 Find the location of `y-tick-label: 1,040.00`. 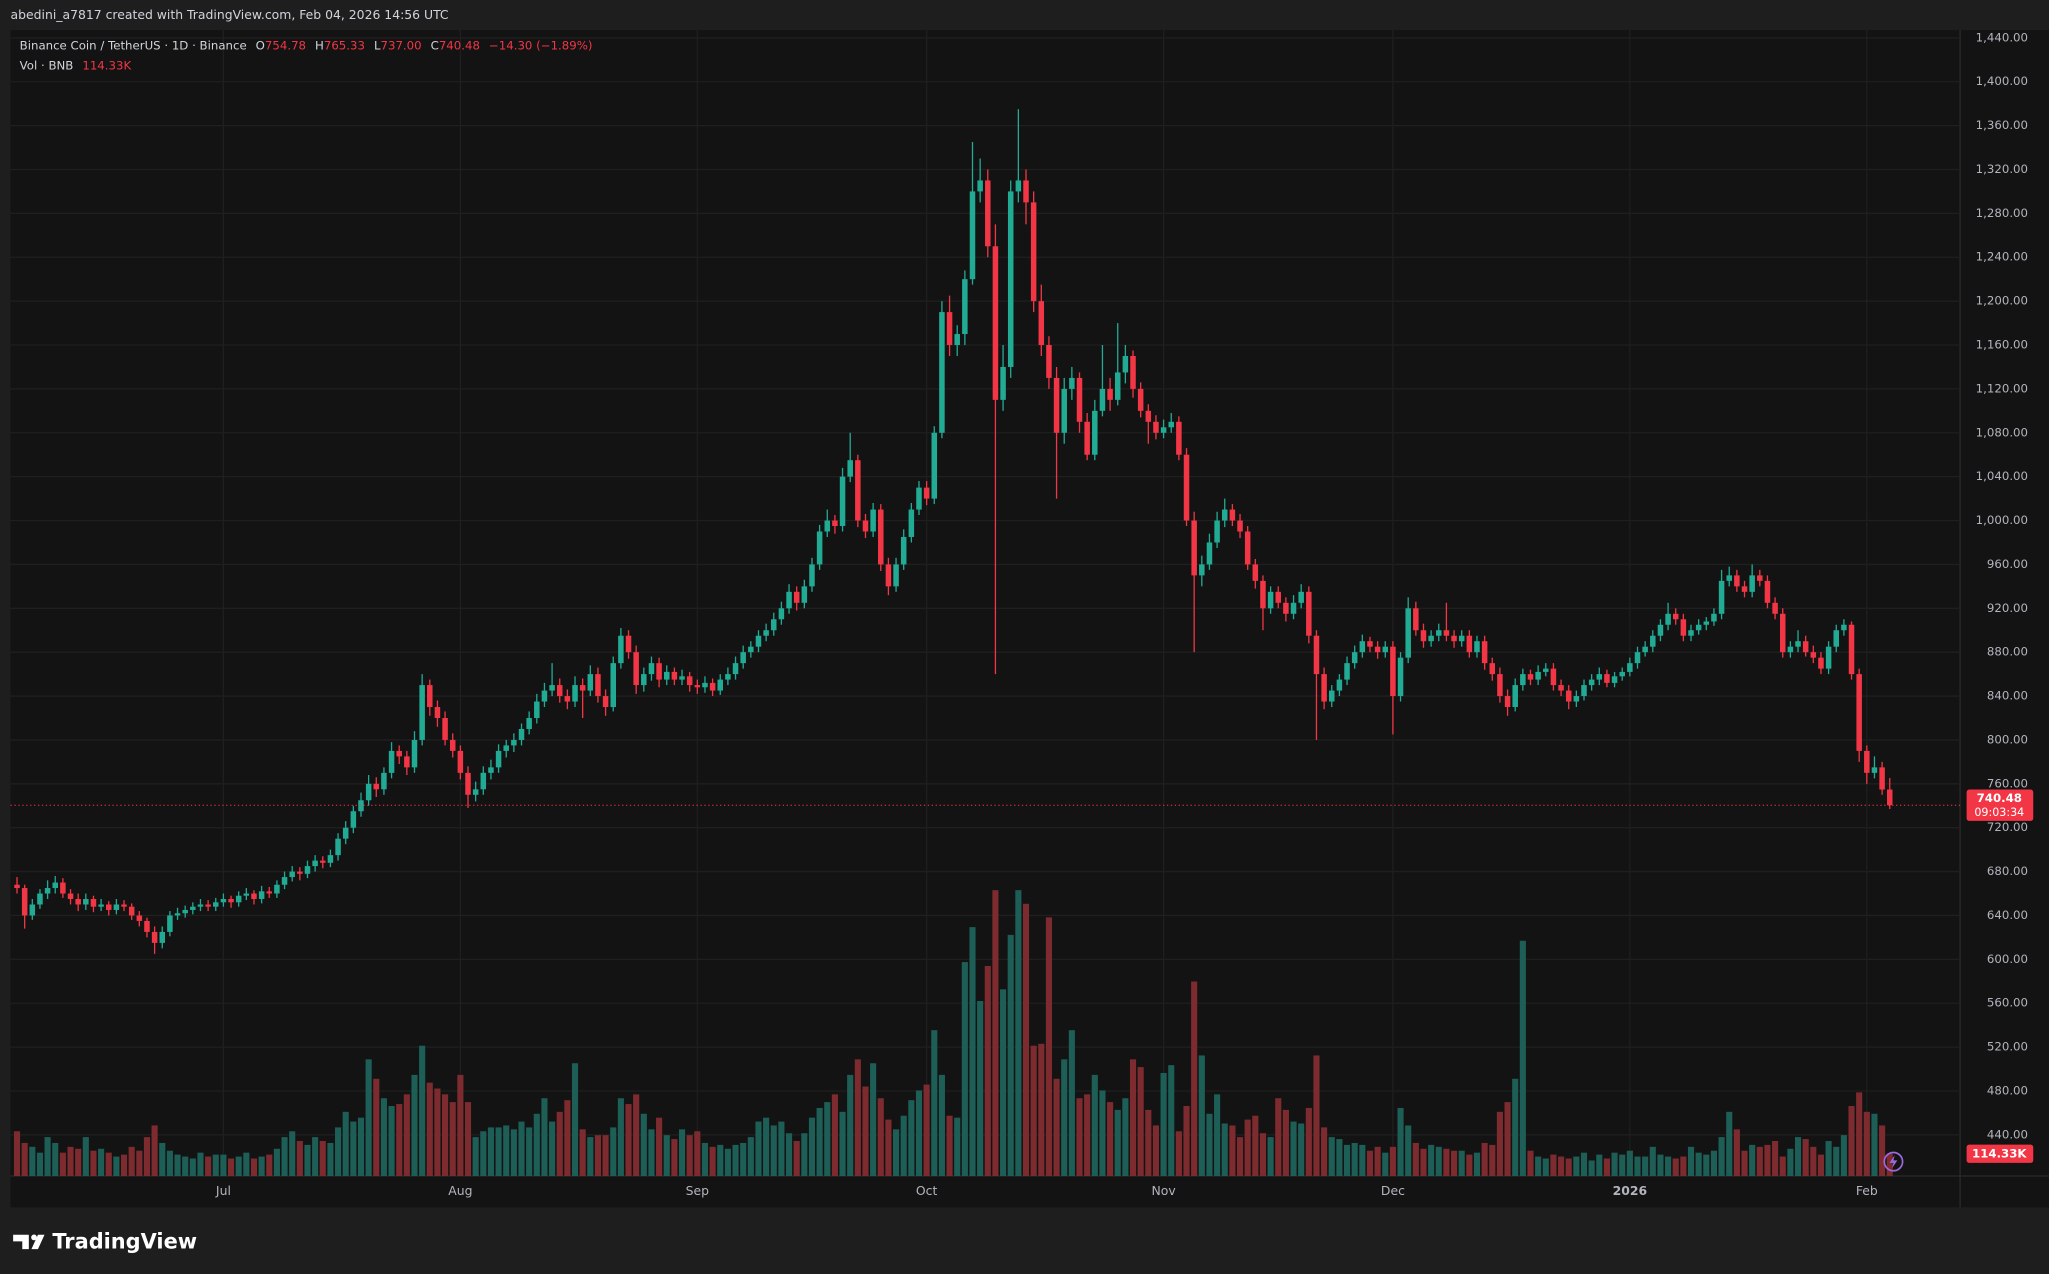

y-tick-label: 1,040.00 is located at coordinates (2002, 476).